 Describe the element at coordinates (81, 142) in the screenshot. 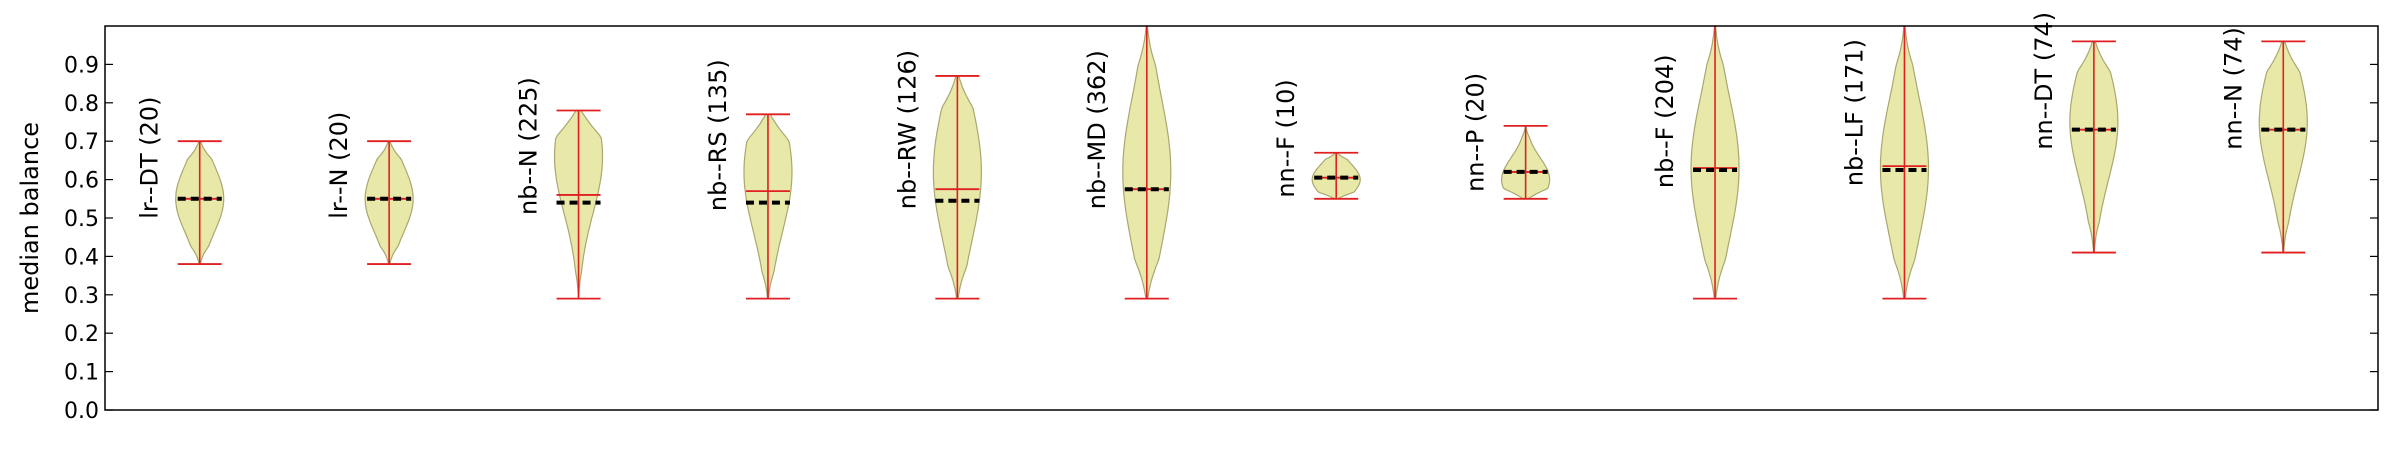

I see `y-tick-label: 0.7` at that location.